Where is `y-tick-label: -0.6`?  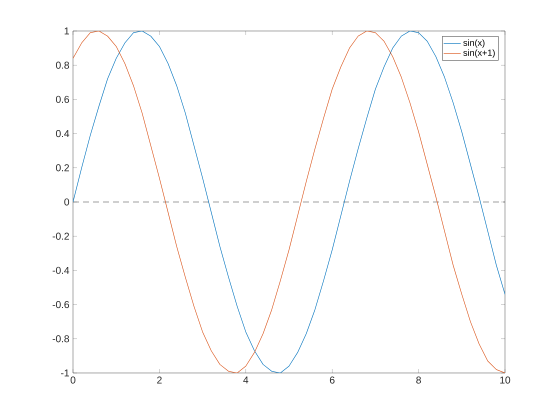 y-tick-label: -0.6 is located at coordinates (61, 304).